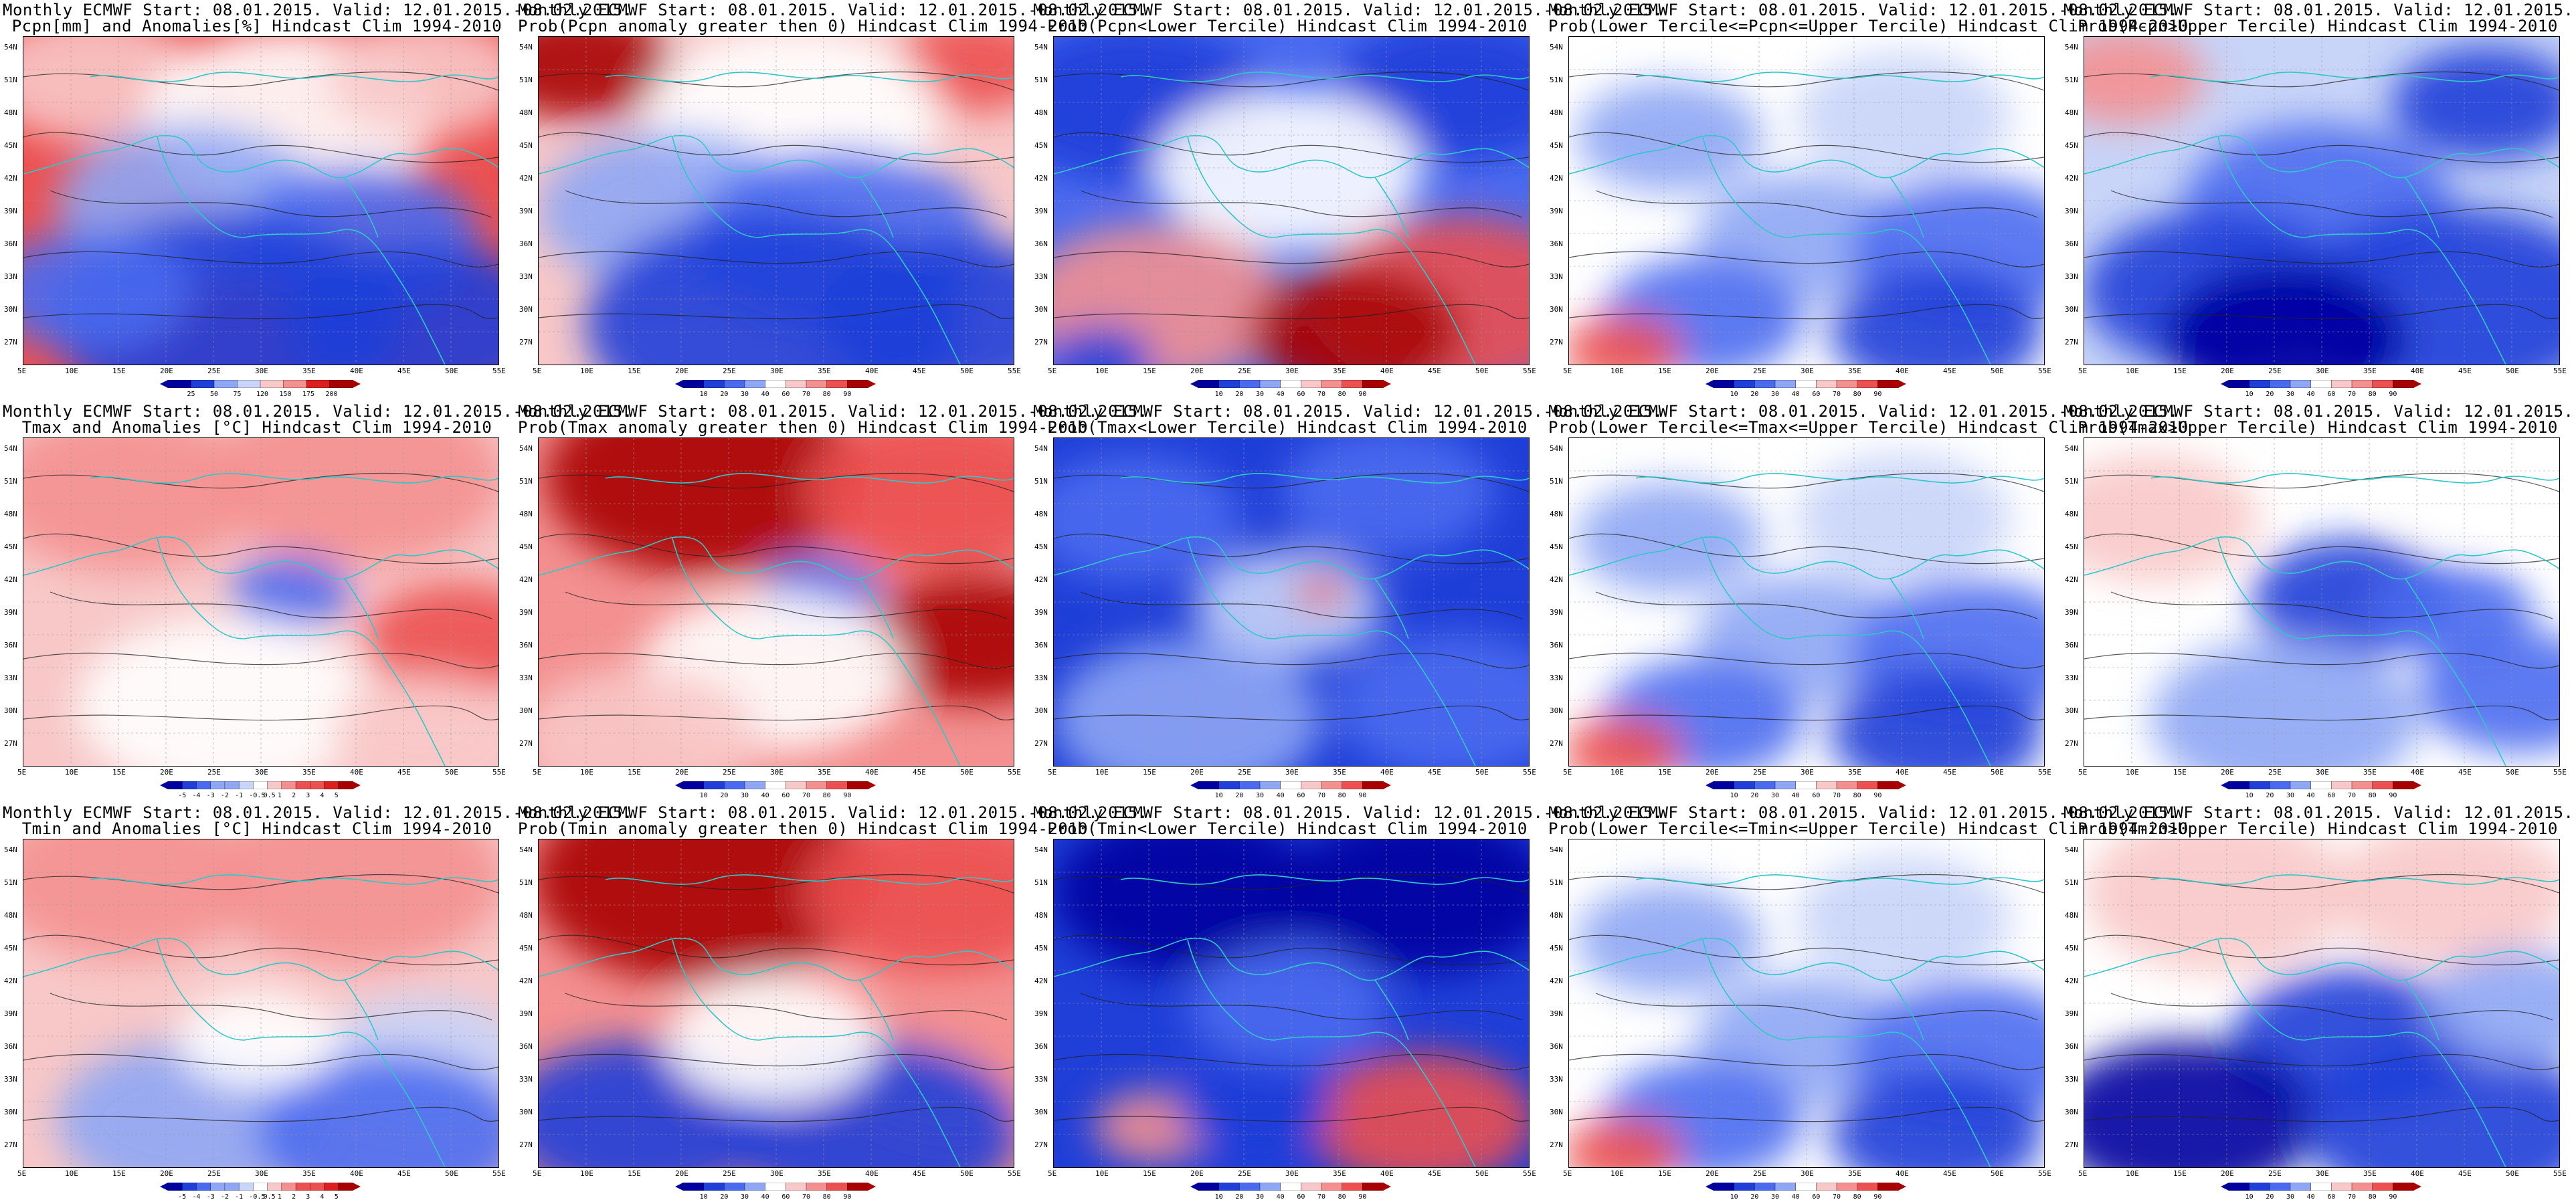 The width and height of the screenshot is (2576, 1204). Describe the element at coordinates (22, 772) in the screenshot. I see `longitude-label: 5E` at that location.